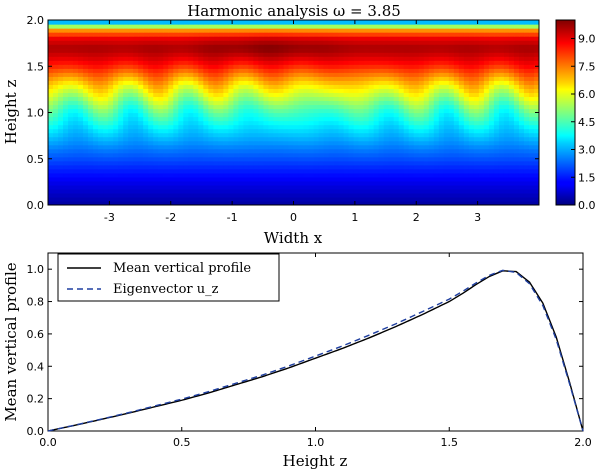  What do you see at coordinates (182, 268) in the screenshot?
I see `legend-label-mean: Mean vertical profile` at bounding box center [182, 268].